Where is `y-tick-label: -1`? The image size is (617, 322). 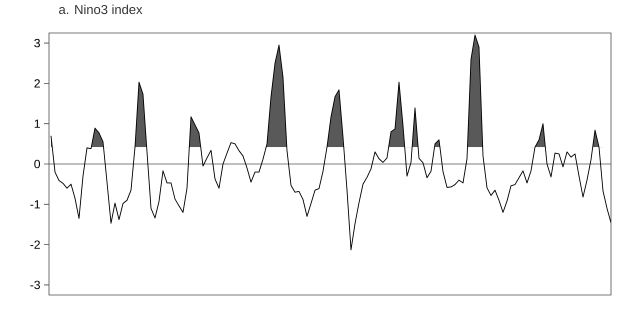 y-tick-label: -1 is located at coordinates (35, 204).